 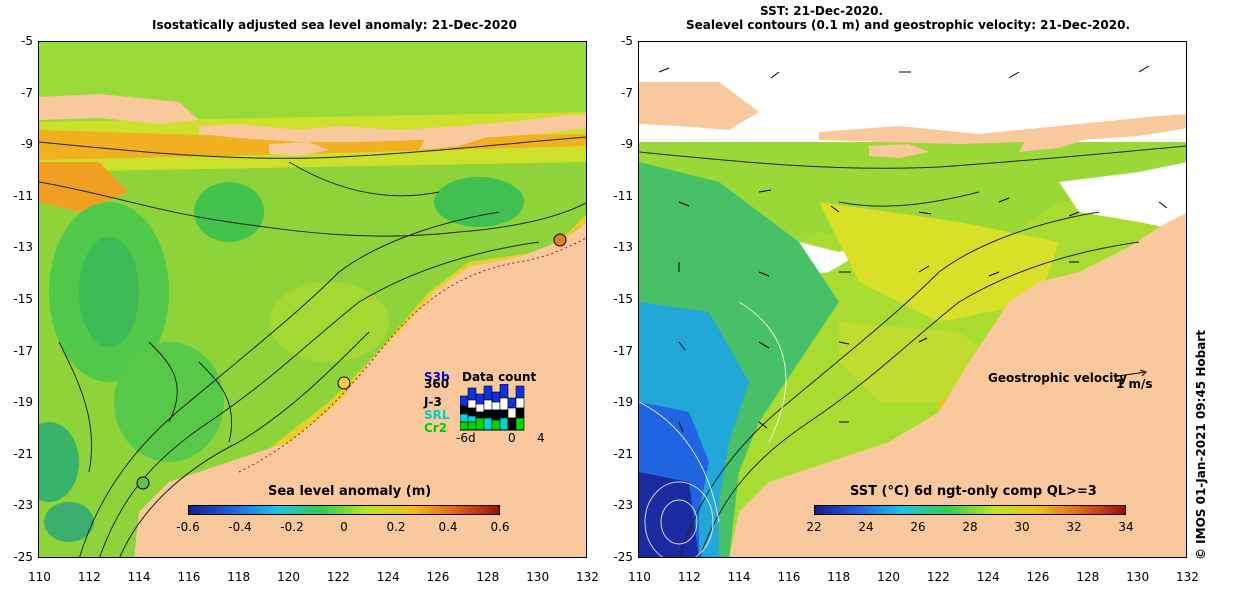 I want to click on colorbar-tick-label: 0.6, so click(x=500, y=527).